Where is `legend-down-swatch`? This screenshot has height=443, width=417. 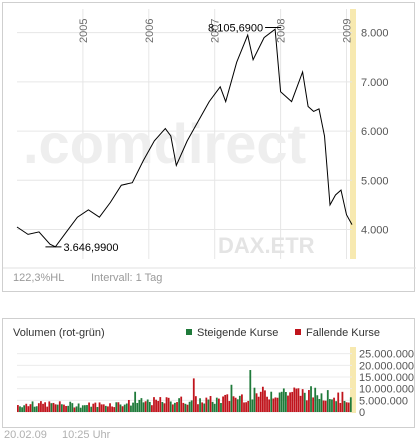
legend-down-swatch is located at coordinates (298, 332).